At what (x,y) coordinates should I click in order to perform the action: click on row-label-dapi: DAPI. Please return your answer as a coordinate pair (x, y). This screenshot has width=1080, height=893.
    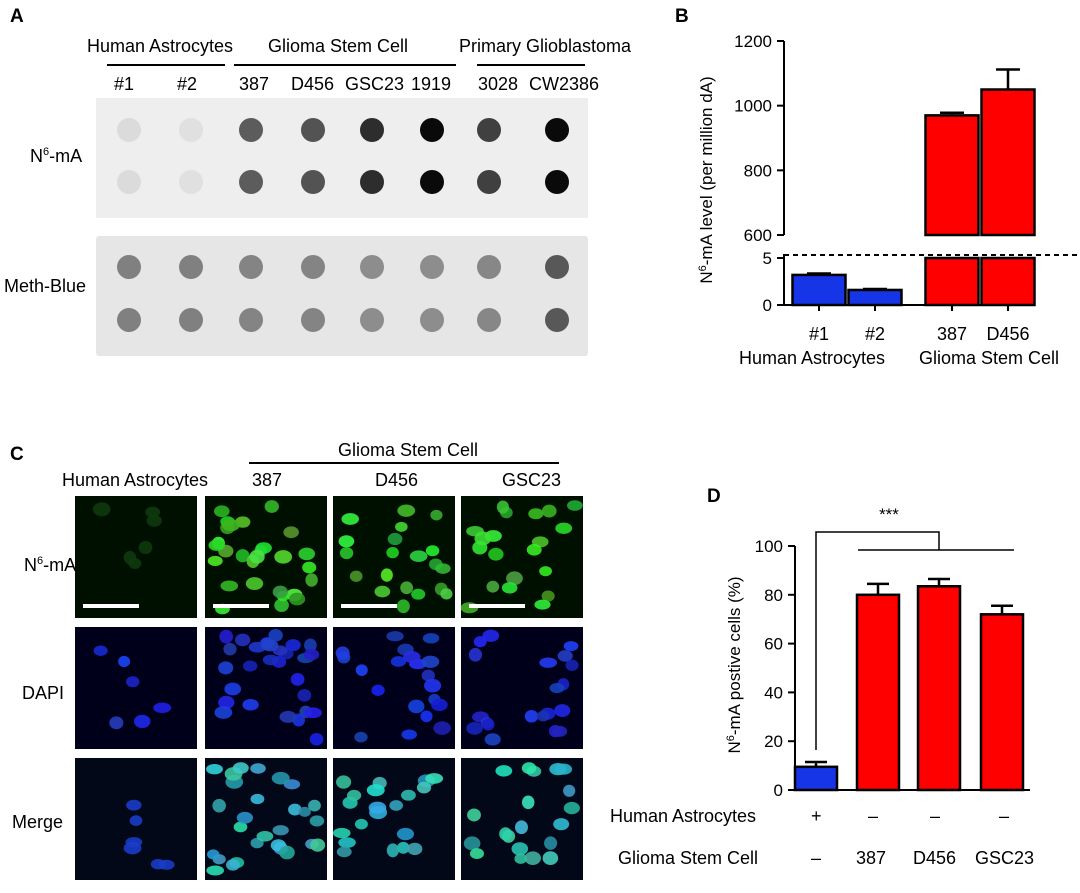
    Looking at the image, I should click on (43, 693).